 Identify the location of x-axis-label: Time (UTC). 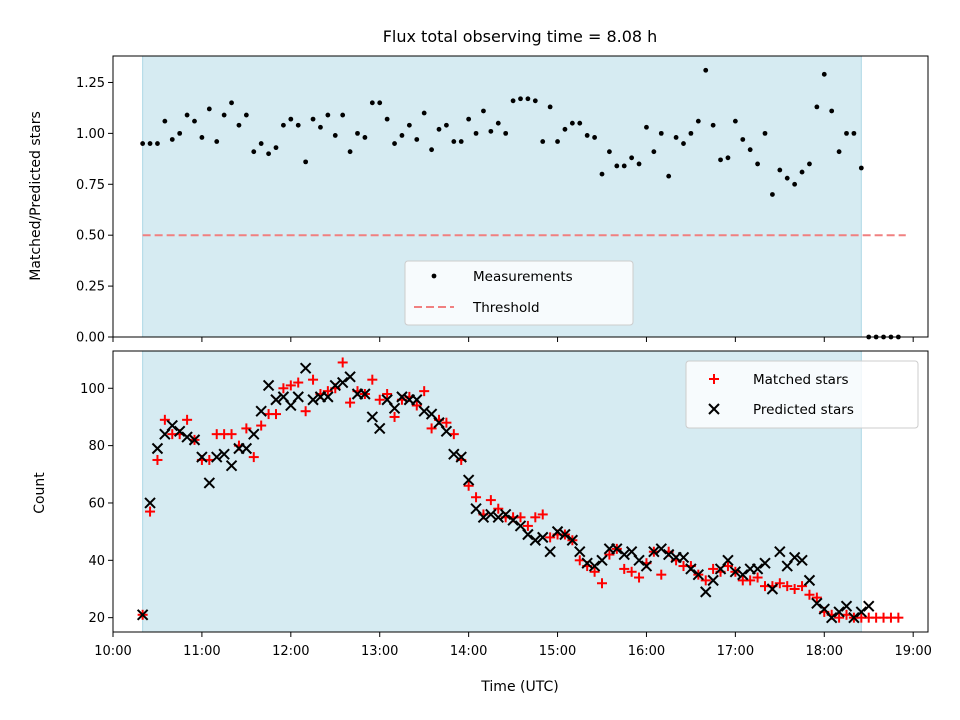
(519, 687).